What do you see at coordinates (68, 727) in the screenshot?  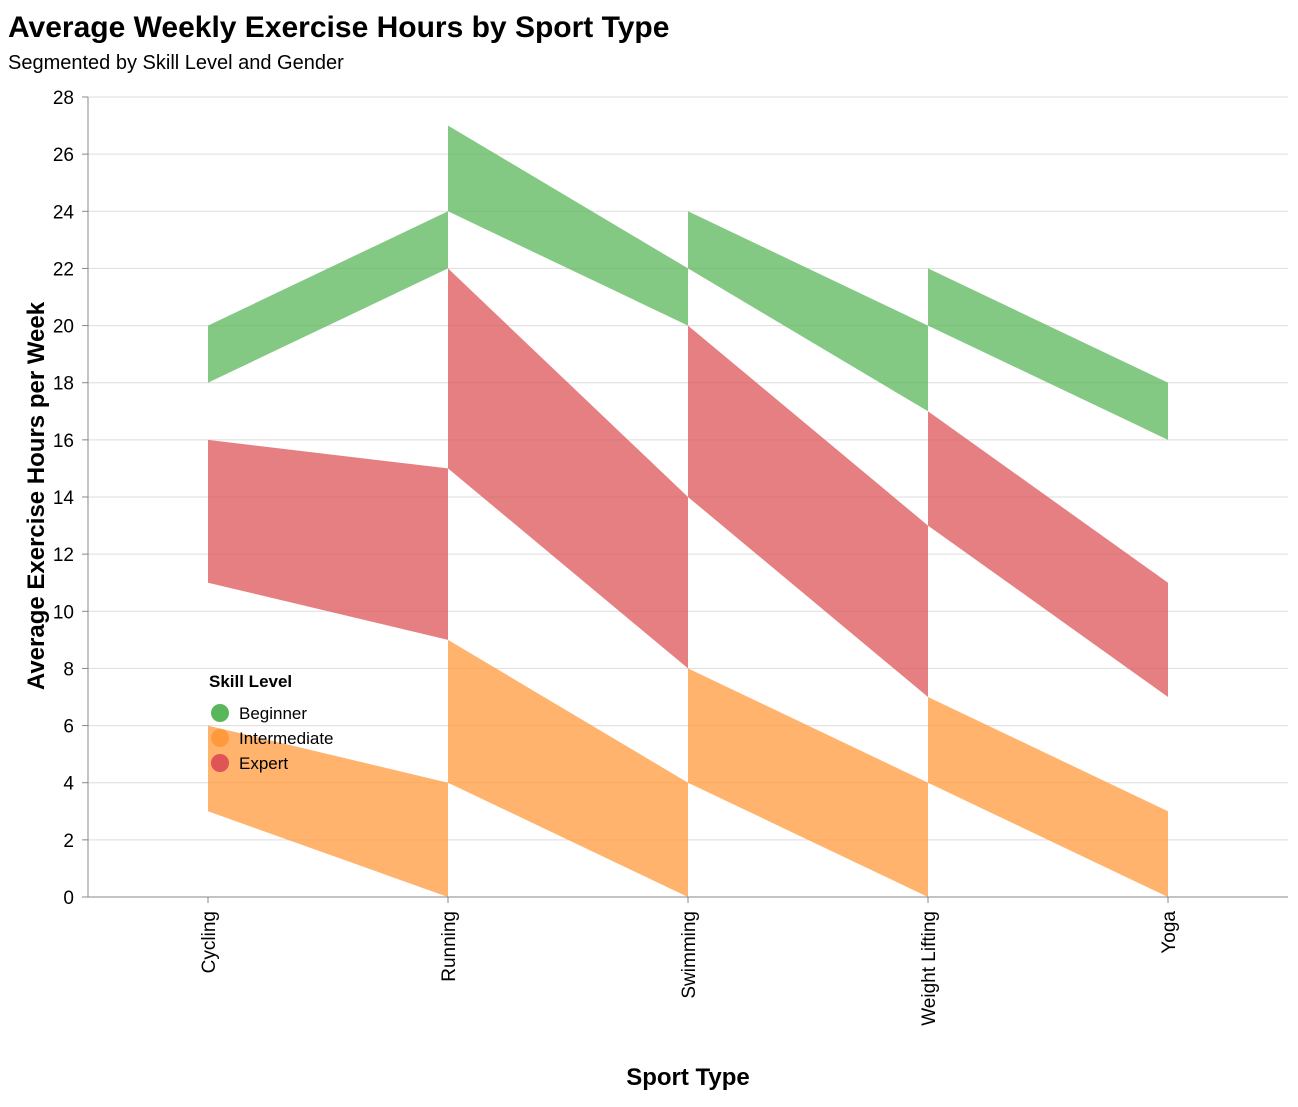 I see `y-tick-label: 6` at bounding box center [68, 727].